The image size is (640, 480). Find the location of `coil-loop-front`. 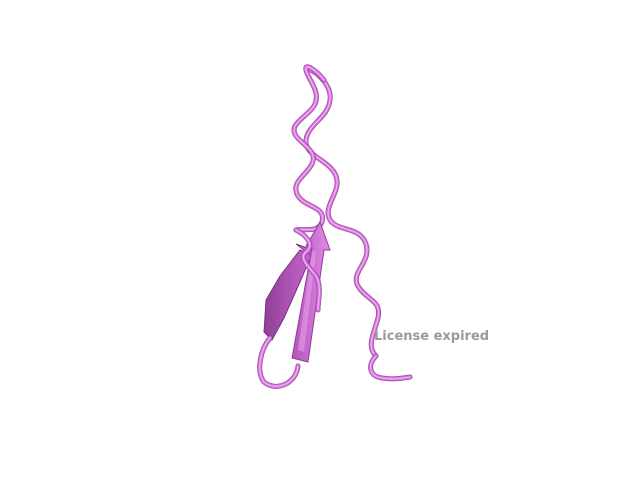

coil-loop-front is located at coordinates (309, 148).